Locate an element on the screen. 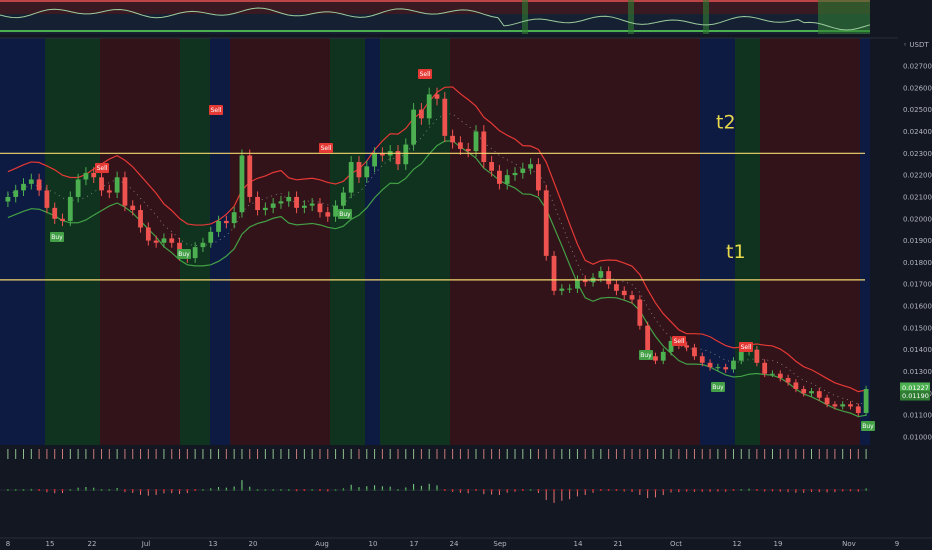 This screenshot has width=932, height=550. current-price-badge is located at coordinates (915, 387).